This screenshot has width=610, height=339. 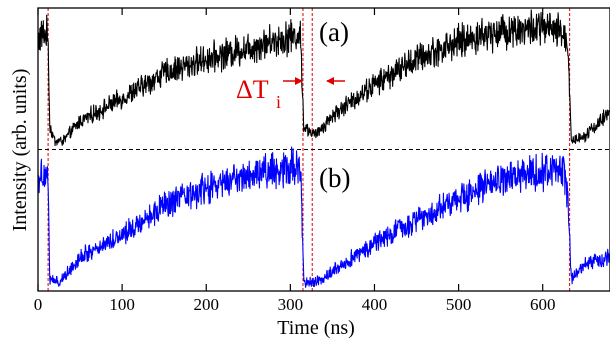 What do you see at coordinates (252, 89) in the screenshot?
I see `delta-t-label: ΔT` at bounding box center [252, 89].